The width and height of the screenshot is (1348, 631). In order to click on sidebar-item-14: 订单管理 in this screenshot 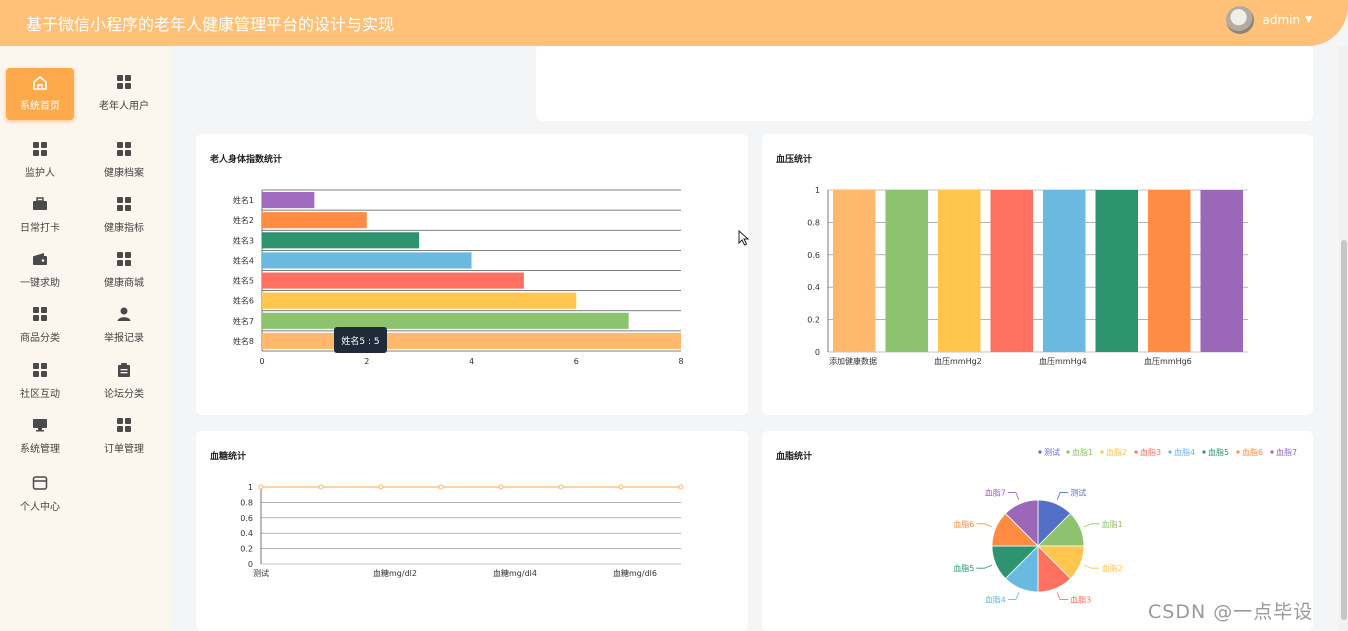, I will do `click(124, 437)`.